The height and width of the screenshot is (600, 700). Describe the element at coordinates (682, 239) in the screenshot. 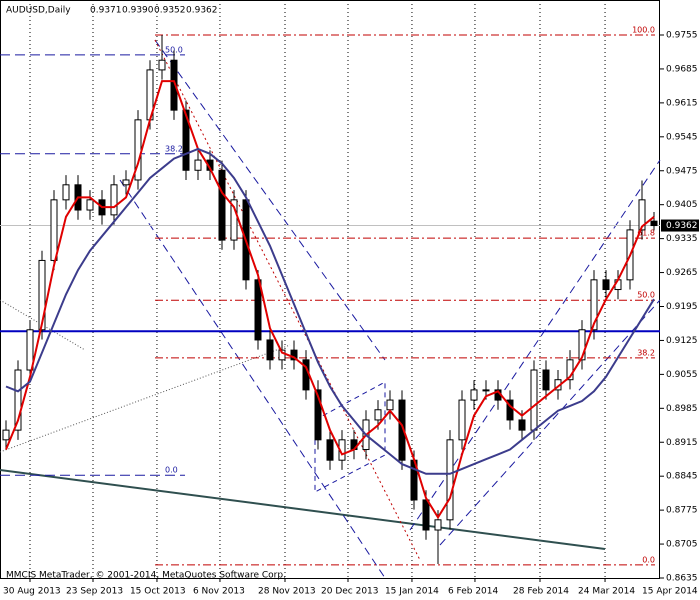

I see `y-tick-label: 0.9335` at that location.